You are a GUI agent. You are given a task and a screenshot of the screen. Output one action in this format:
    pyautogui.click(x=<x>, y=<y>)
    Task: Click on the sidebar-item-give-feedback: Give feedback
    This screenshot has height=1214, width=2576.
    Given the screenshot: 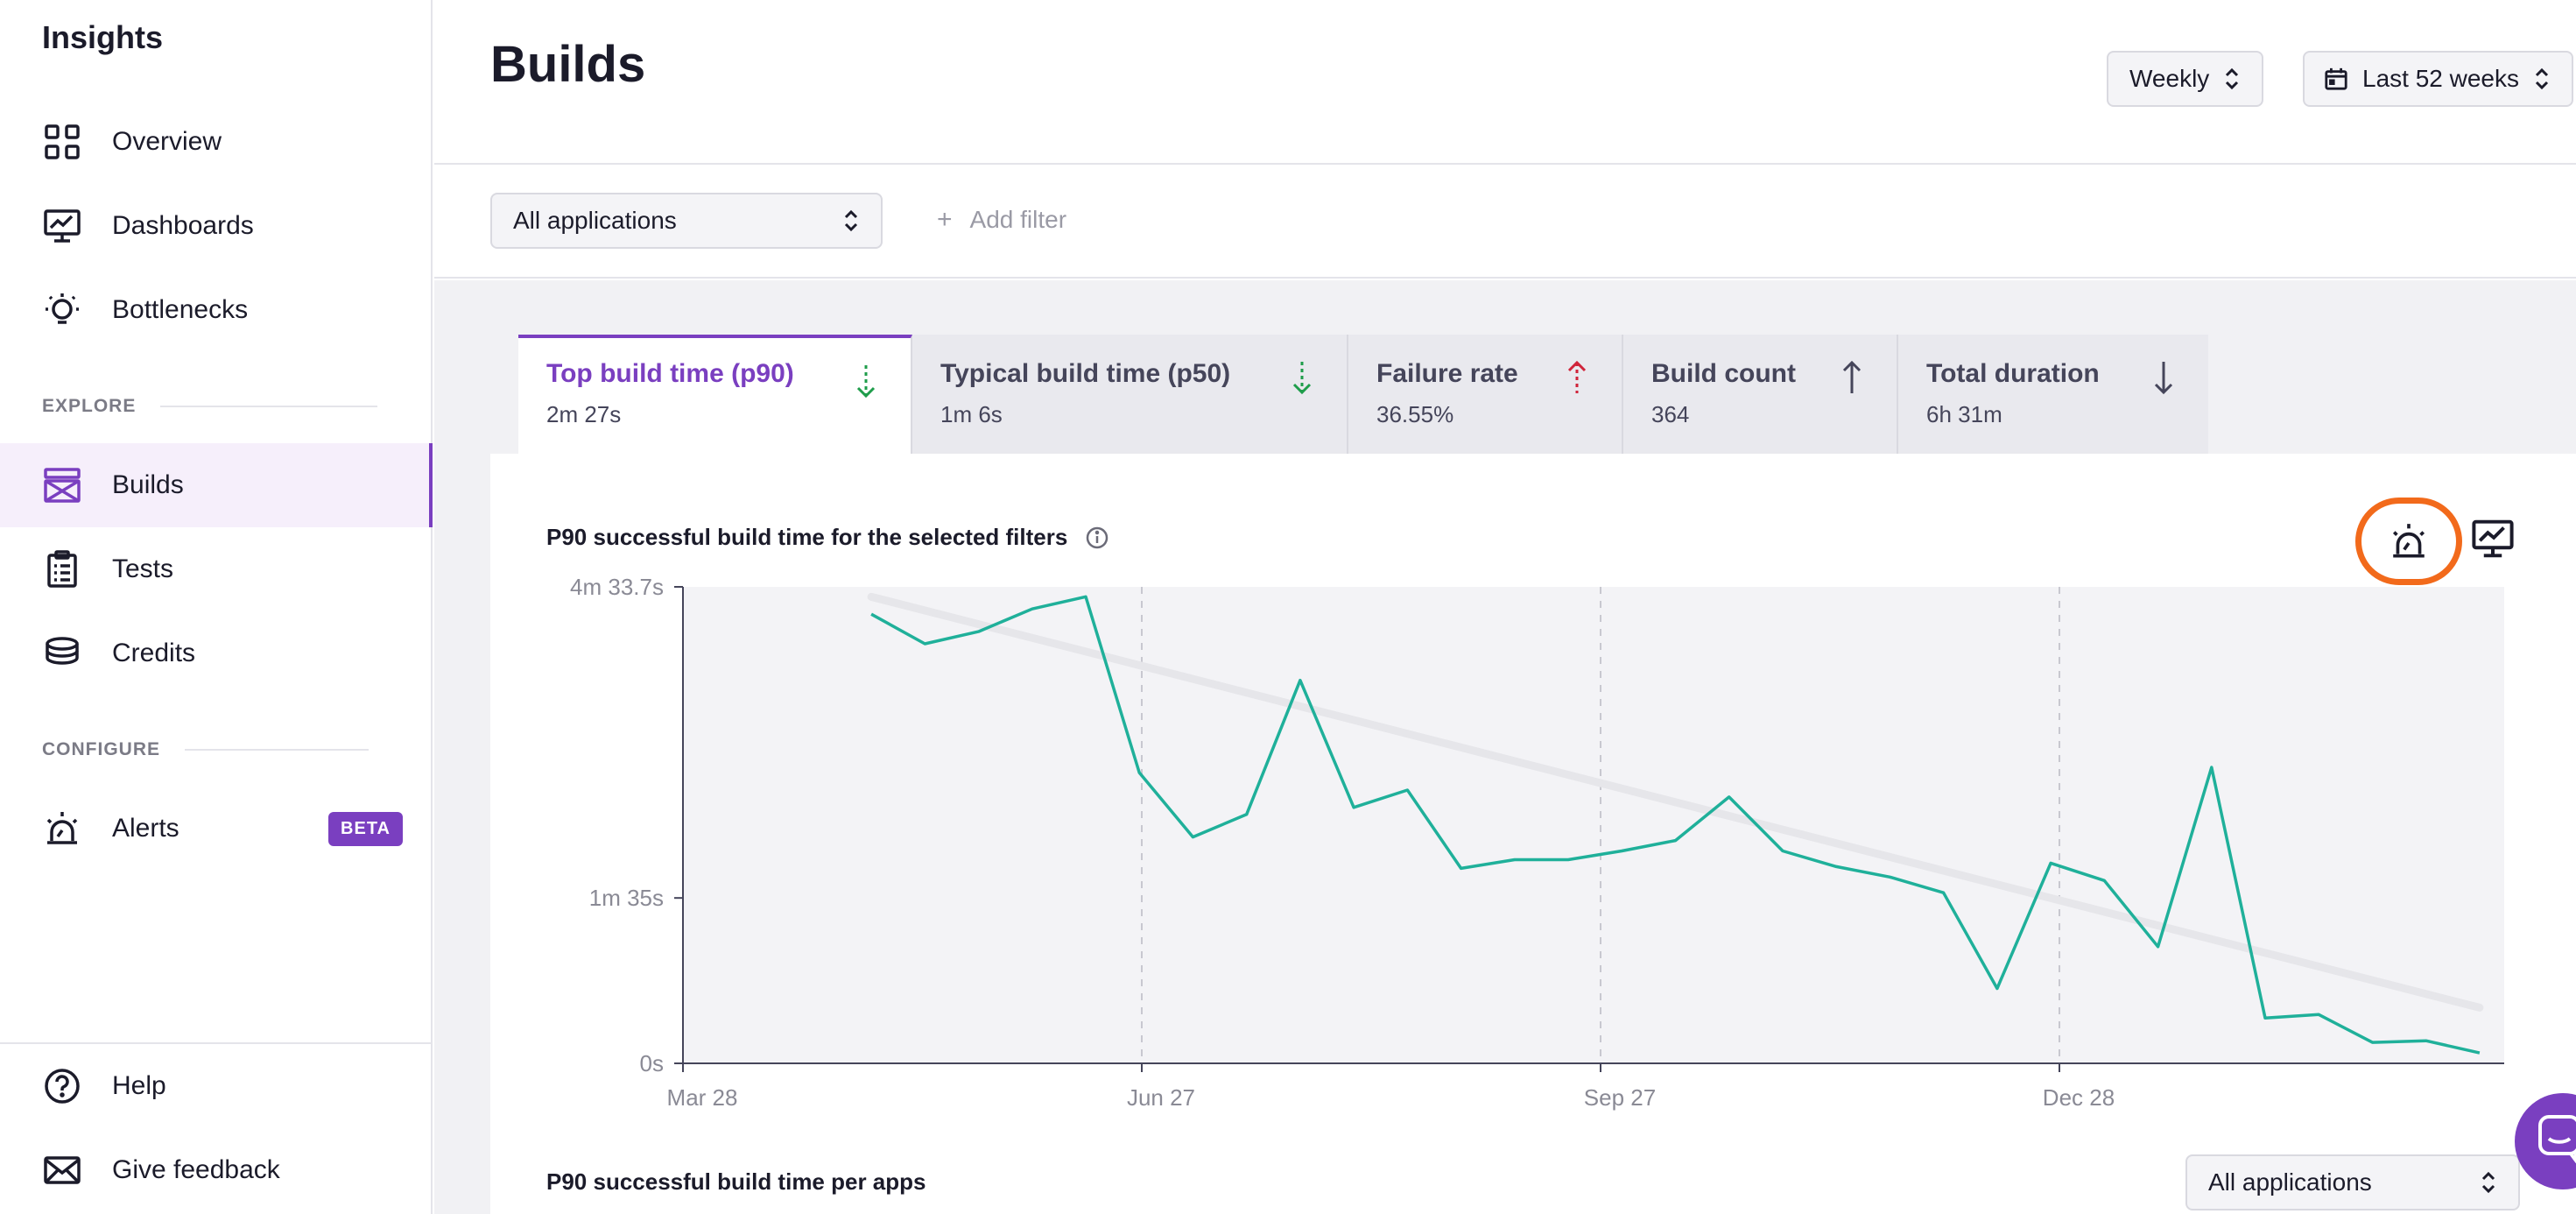 What is the action you would take?
    pyautogui.click(x=215, y=1170)
    